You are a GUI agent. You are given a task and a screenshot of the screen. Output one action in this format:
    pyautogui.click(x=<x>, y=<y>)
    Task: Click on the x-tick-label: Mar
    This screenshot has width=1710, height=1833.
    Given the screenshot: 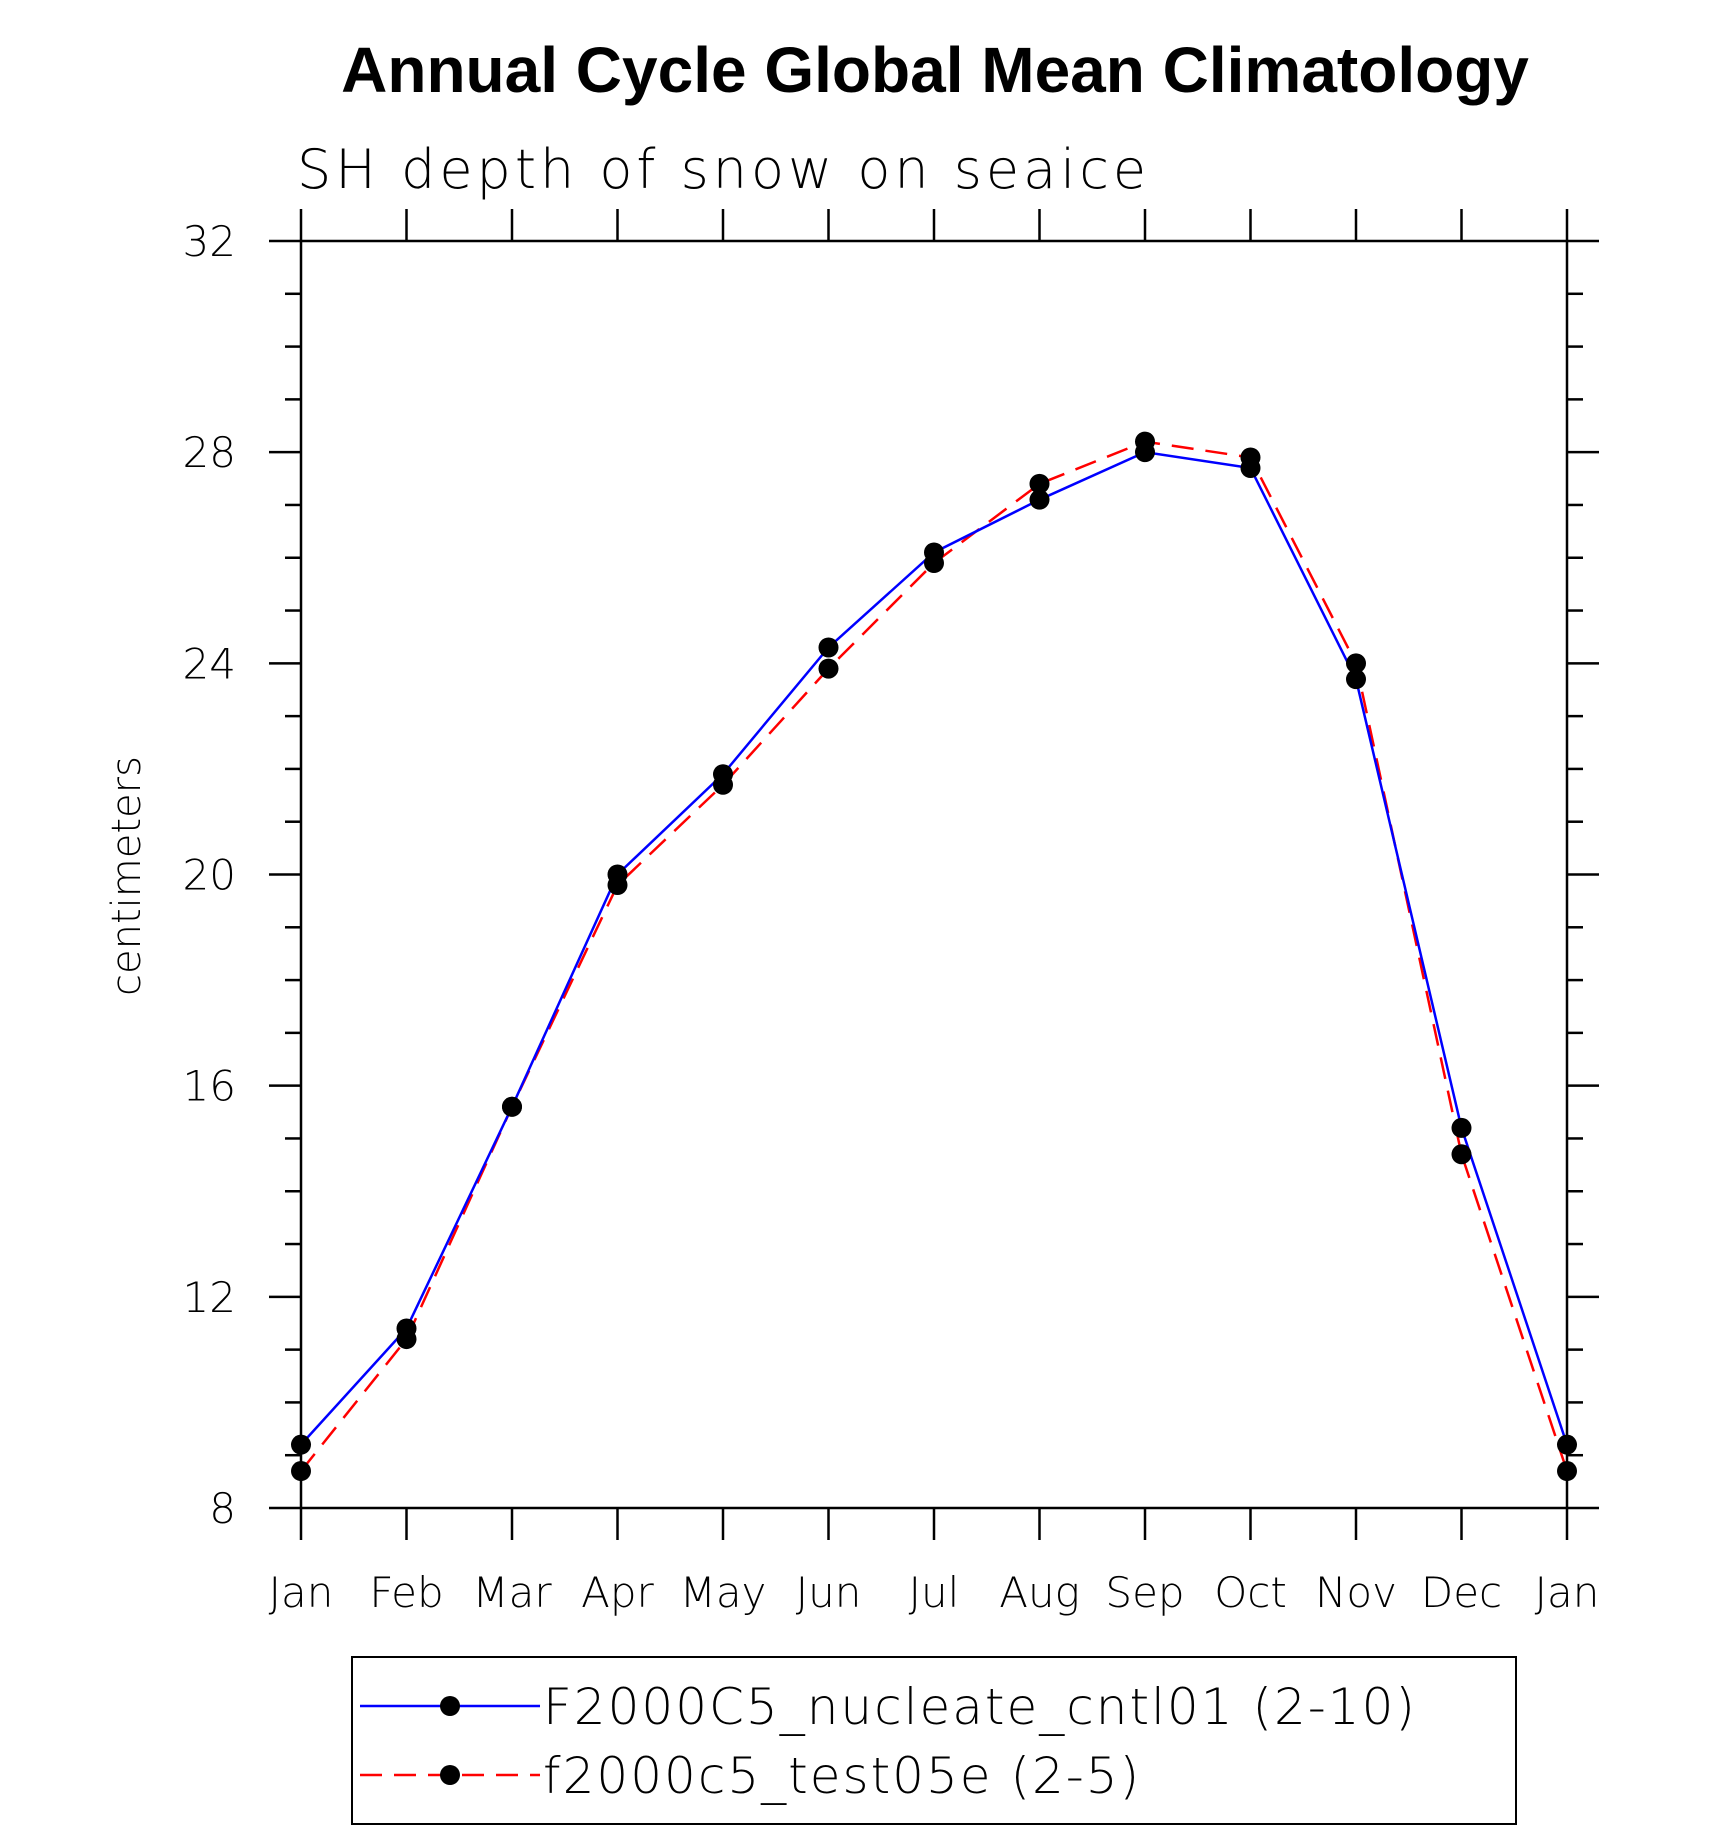 What is the action you would take?
    pyautogui.click(x=512, y=1592)
    